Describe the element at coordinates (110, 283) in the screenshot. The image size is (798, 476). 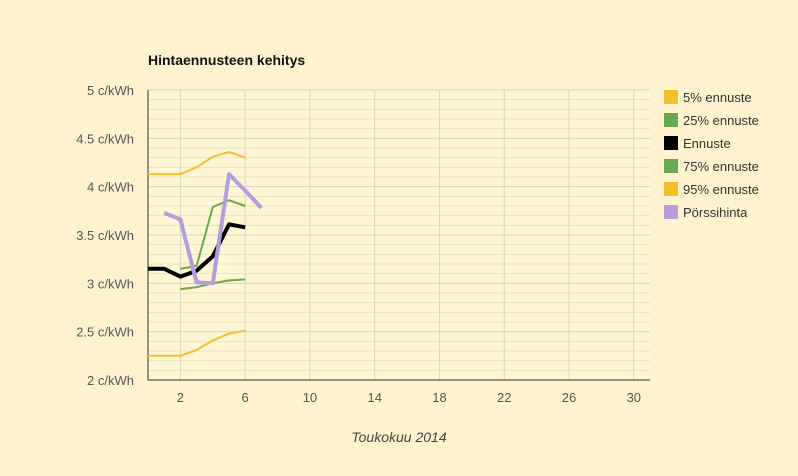
I see `y-tick-label: 3 c/kWh` at that location.